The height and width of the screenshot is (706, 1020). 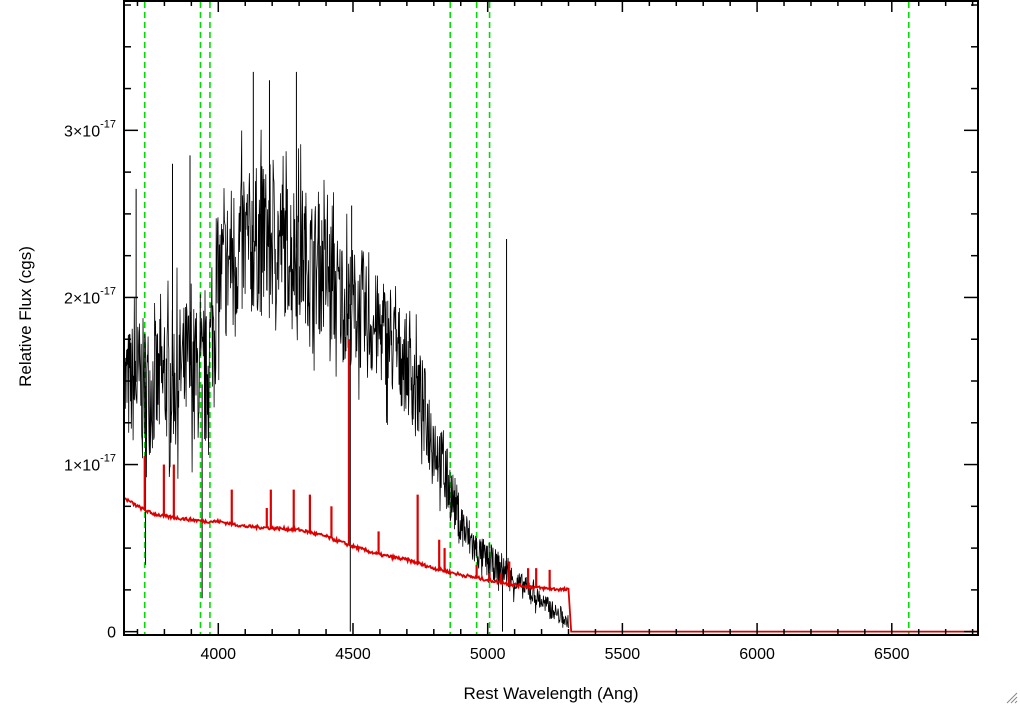 I want to click on x-tick-label: 6500, so click(x=892, y=654).